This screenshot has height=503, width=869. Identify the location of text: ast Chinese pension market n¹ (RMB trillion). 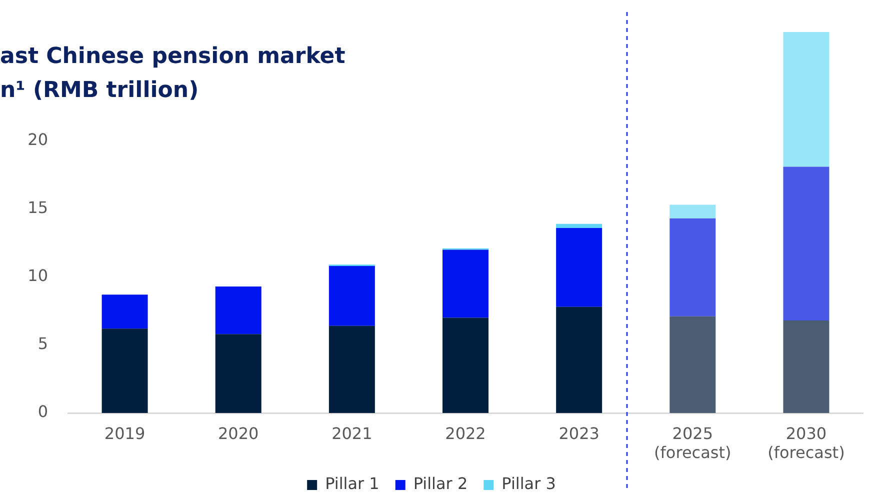
(173, 74).